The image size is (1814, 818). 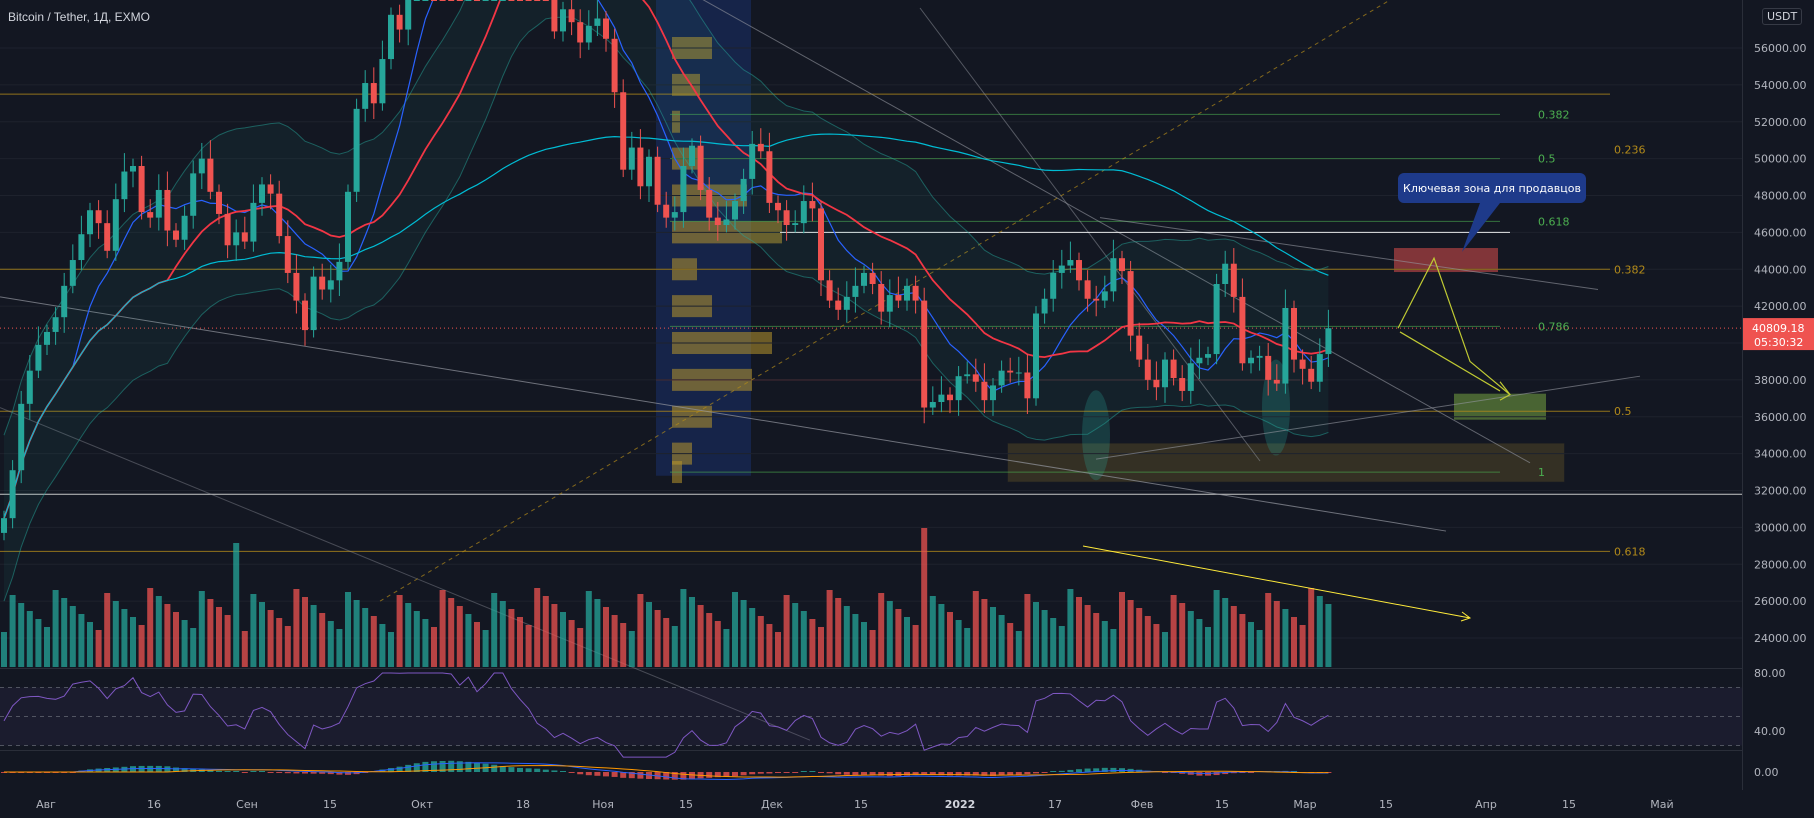 I want to click on fib-level-label: 1, so click(x=1541, y=472).